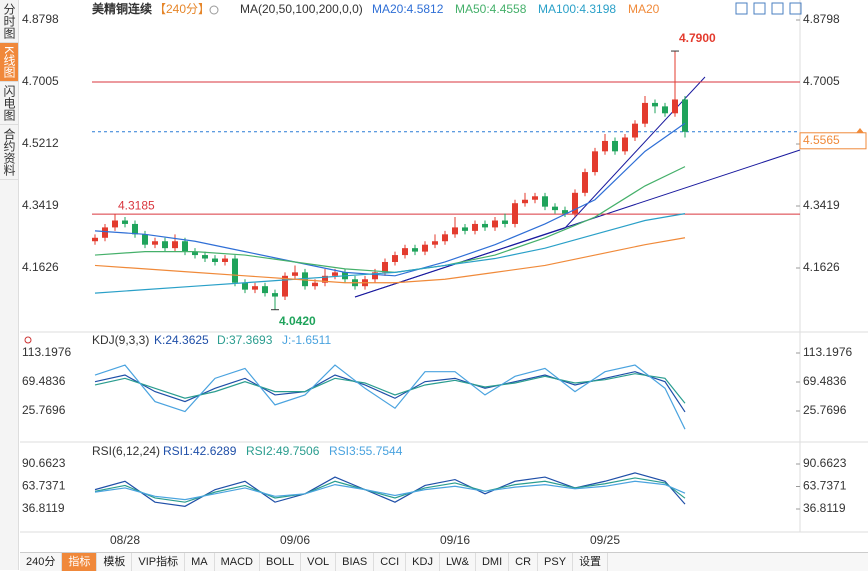  Describe the element at coordinates (768, 8) in the screenshot. I see `window-icons` at that location.